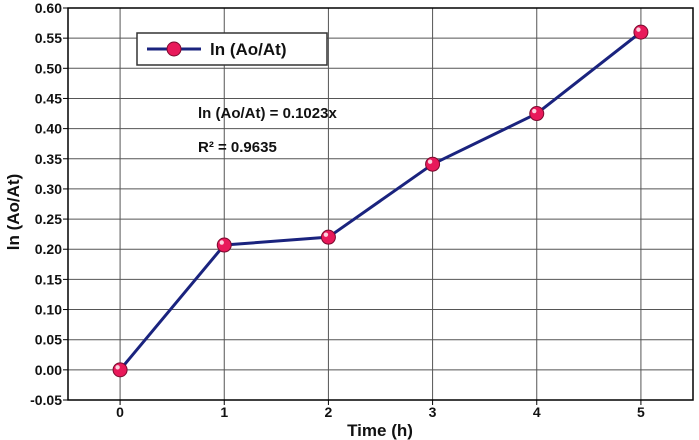  I want to click on x-tick-label: 2, so click(329, 412).